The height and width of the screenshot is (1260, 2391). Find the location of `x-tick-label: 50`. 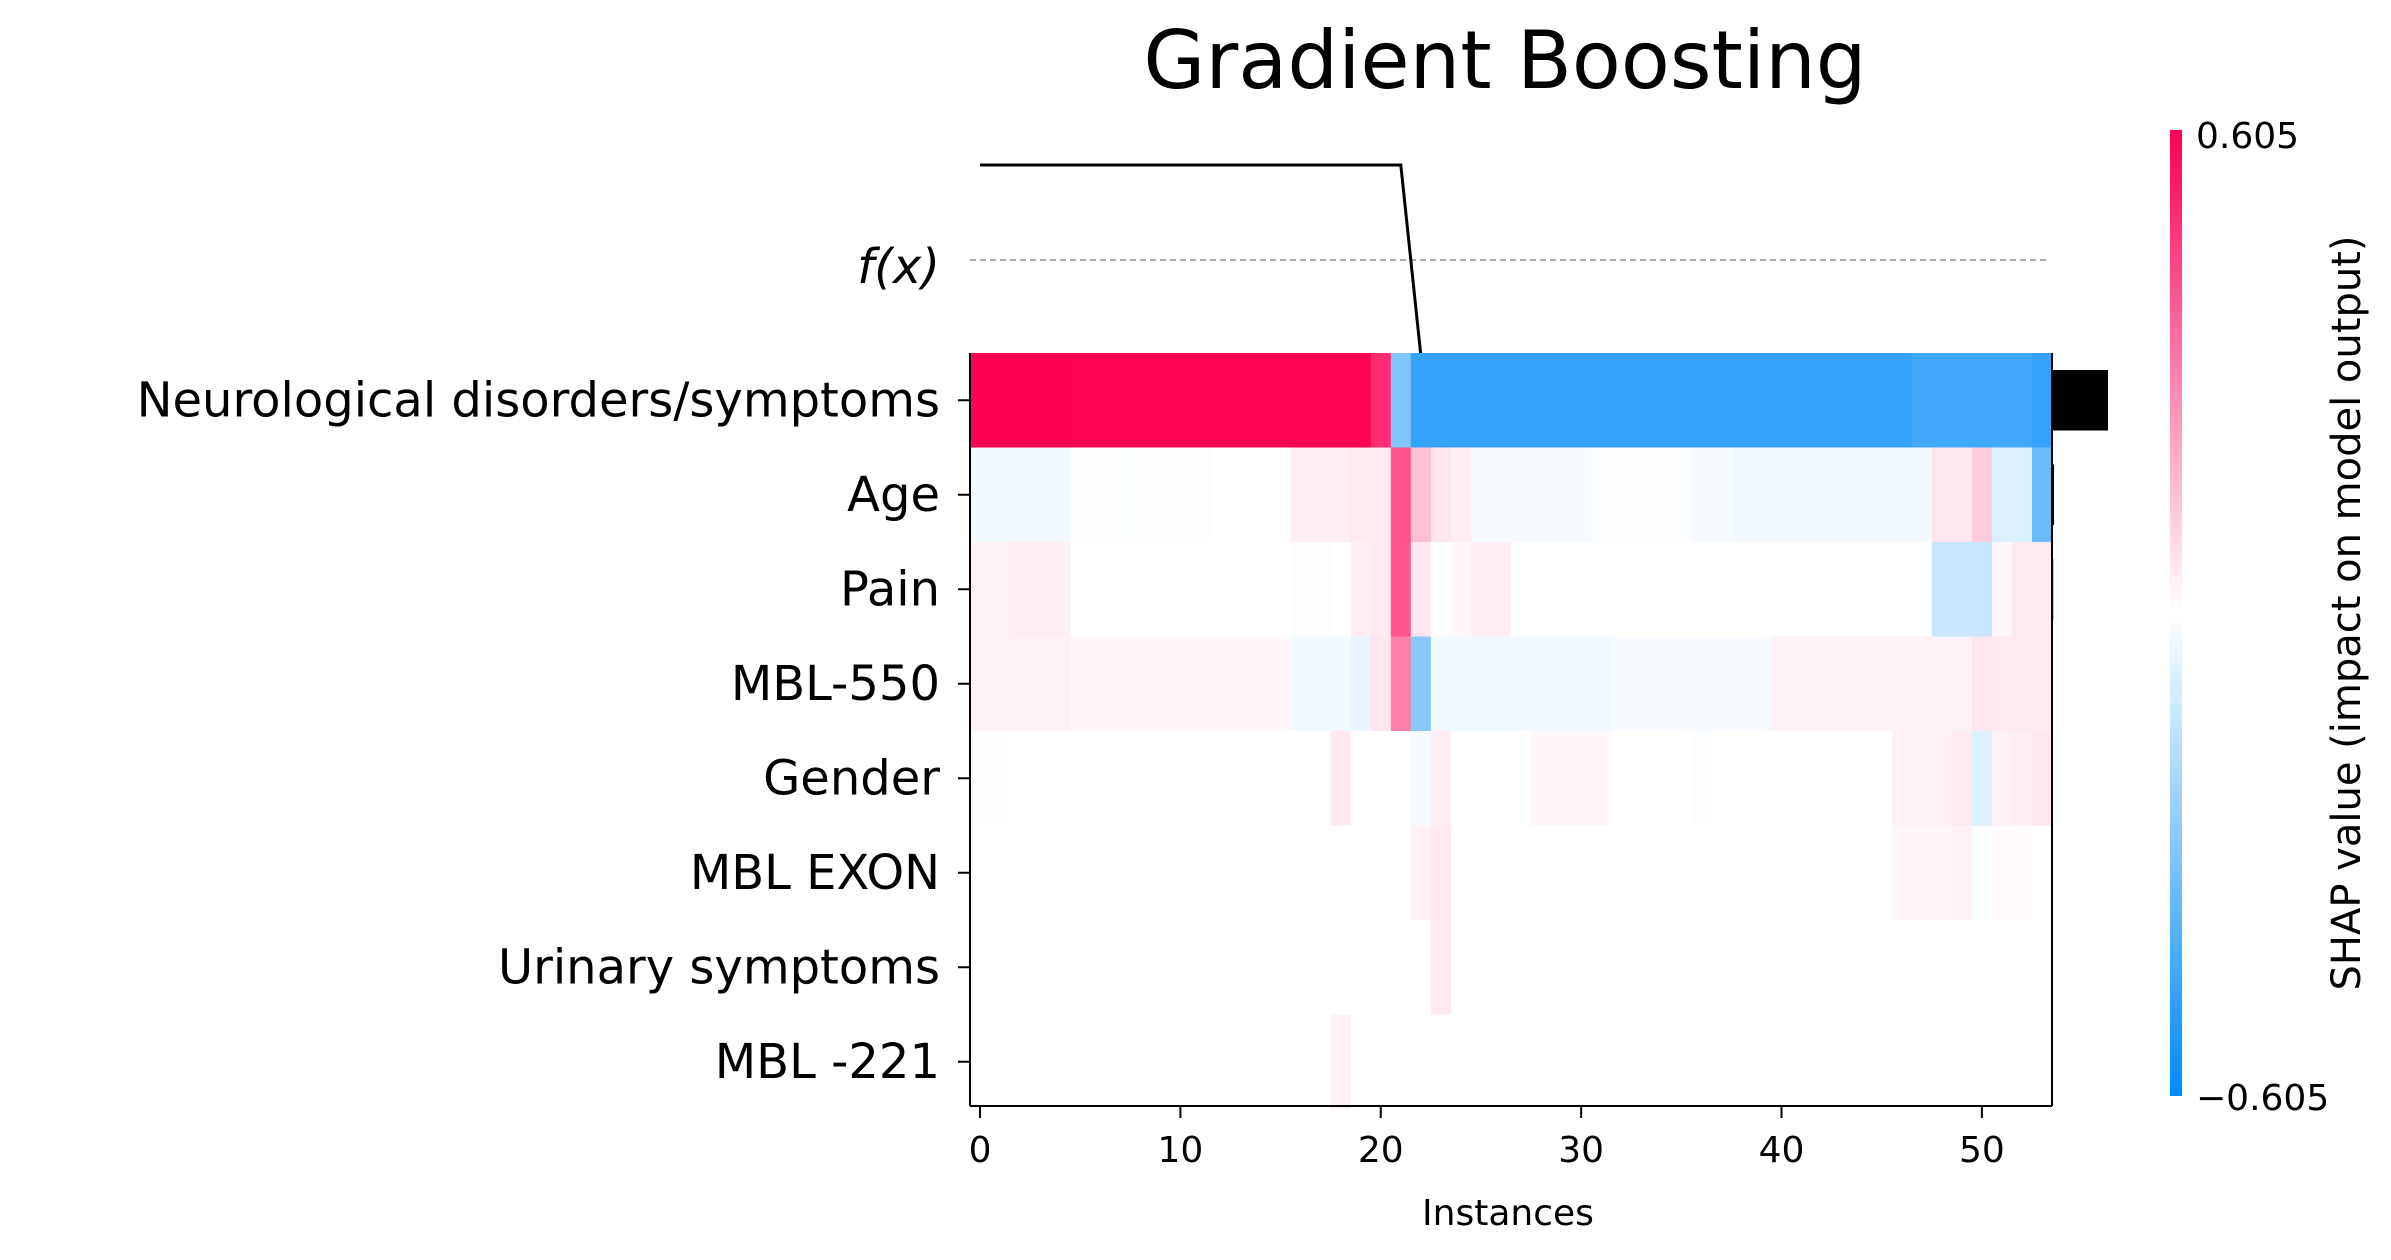

x-tick-label: 50 is located at coordinates (1982, 1150).